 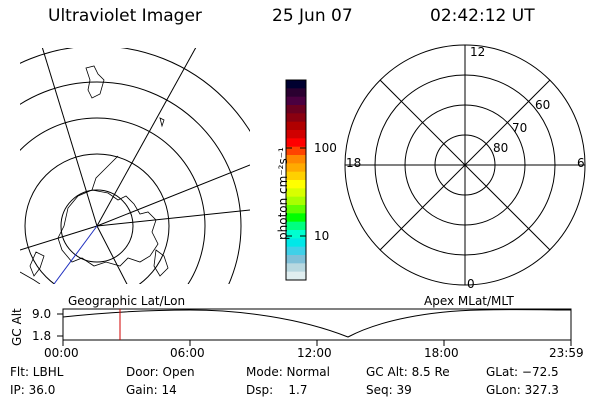 I want to click on timeline-panel, so click(x=314, y=327).